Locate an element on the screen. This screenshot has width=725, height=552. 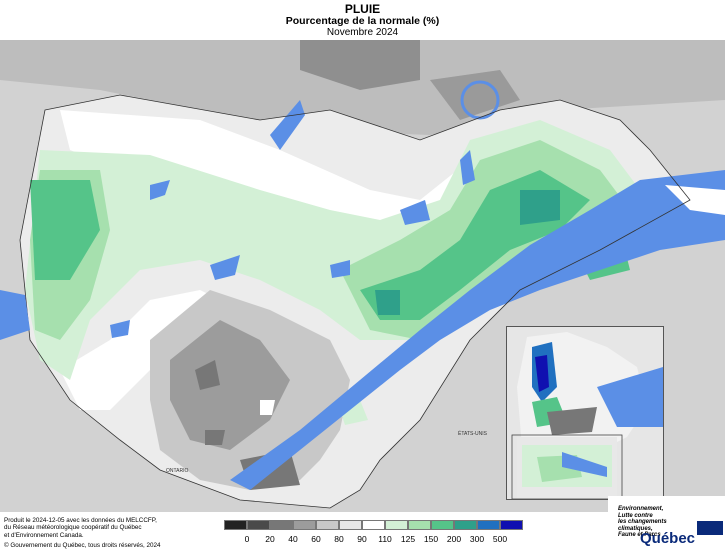
color-legend is located at coordinates (373, 526).